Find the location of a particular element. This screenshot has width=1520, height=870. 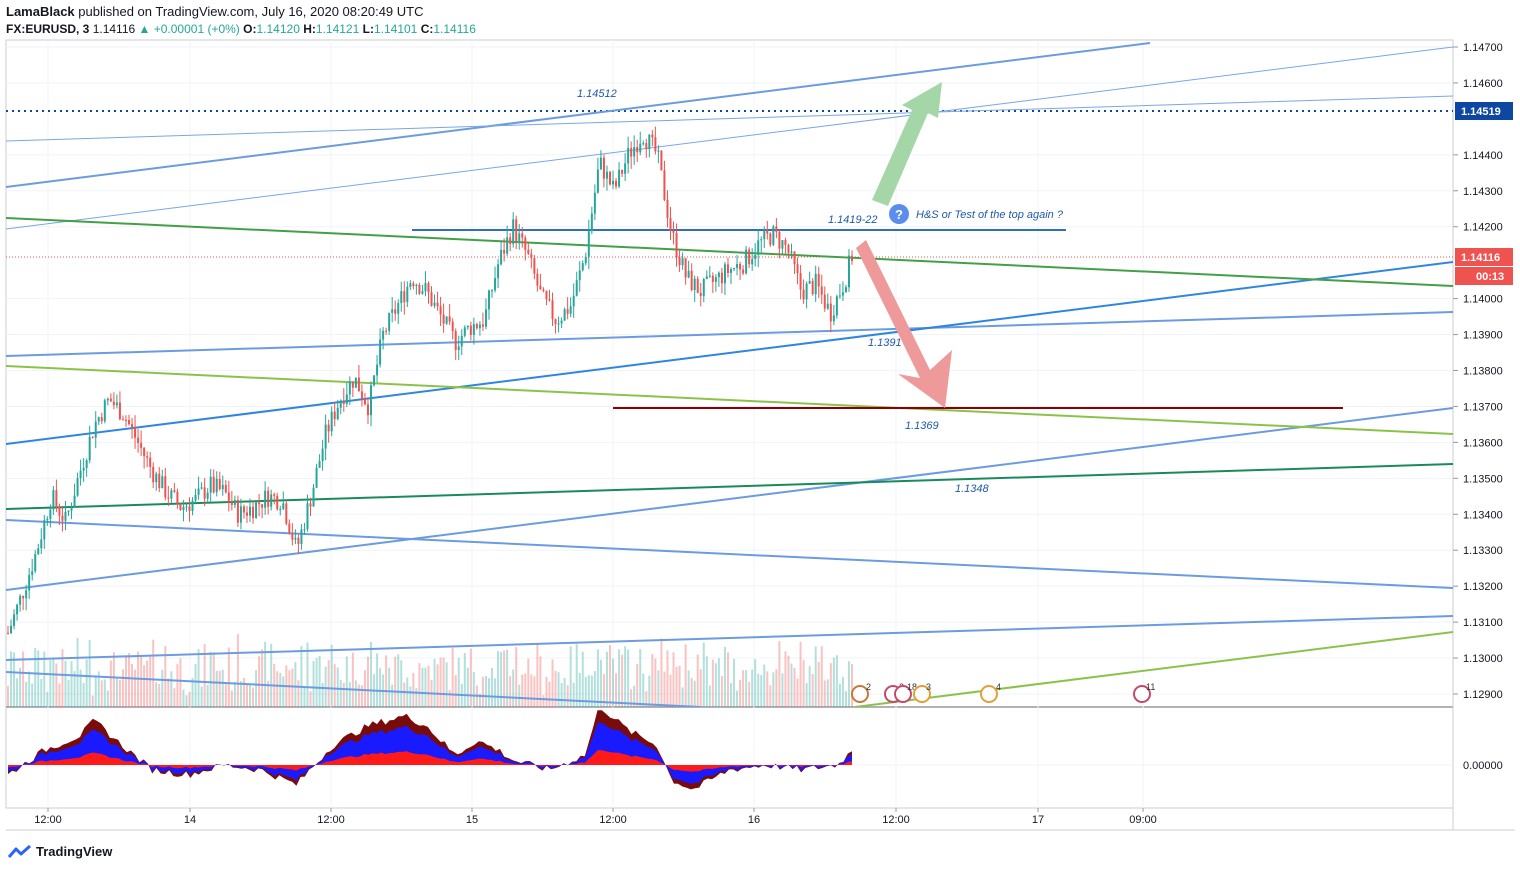

green-bottom-line is located at coordinates (1153, 669).